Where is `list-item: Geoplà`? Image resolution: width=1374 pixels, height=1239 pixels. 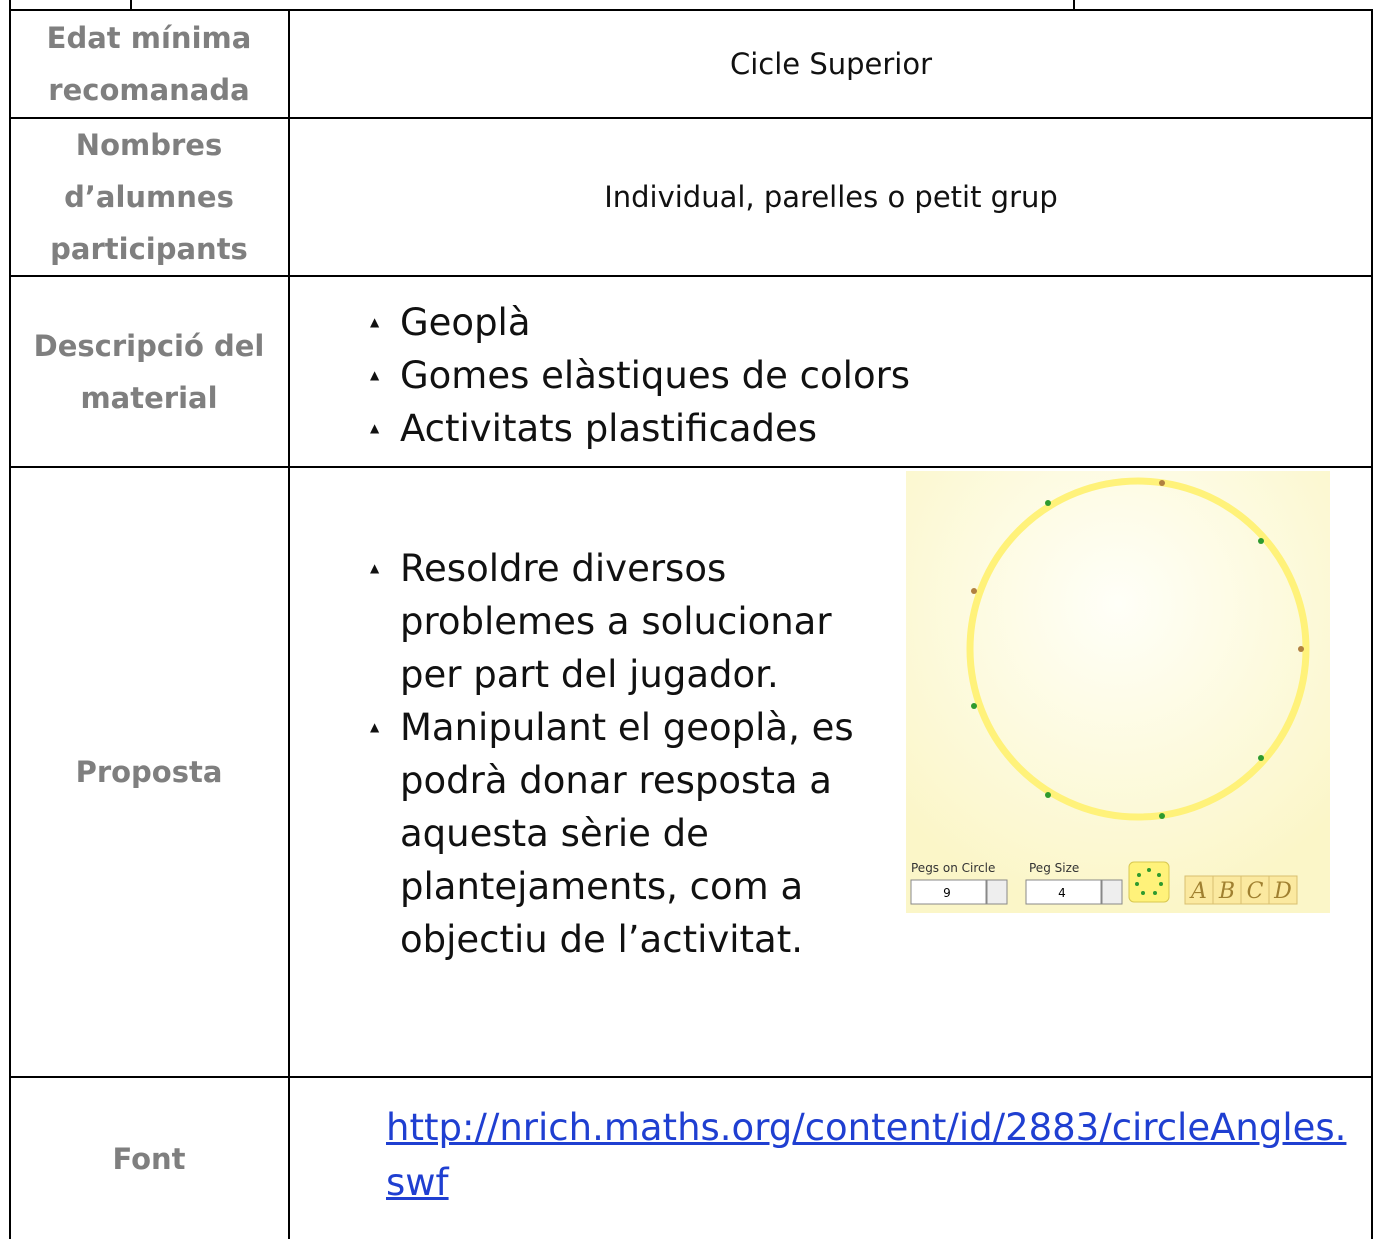 list-item: Geoplà is located at coordinates (640, 322).